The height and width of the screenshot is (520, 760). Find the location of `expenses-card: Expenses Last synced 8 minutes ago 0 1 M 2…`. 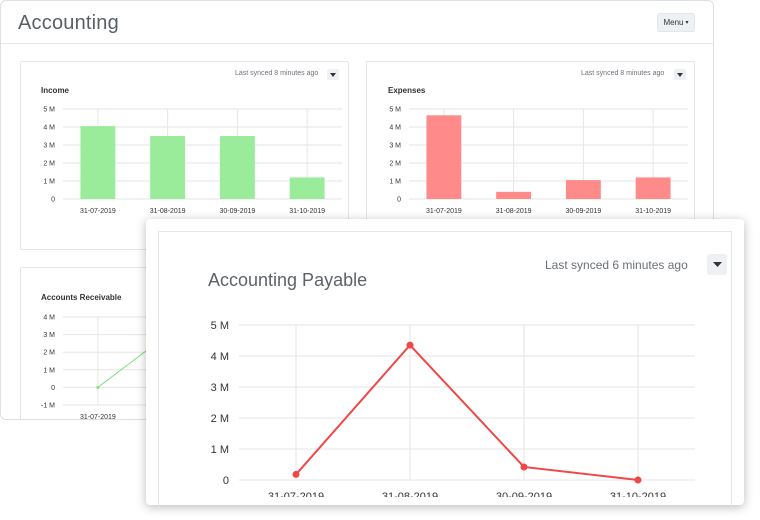

expenses-card: Expenses Last synced 8 minutes ago 0 1 M 2… is located at coordinates (530, 141).